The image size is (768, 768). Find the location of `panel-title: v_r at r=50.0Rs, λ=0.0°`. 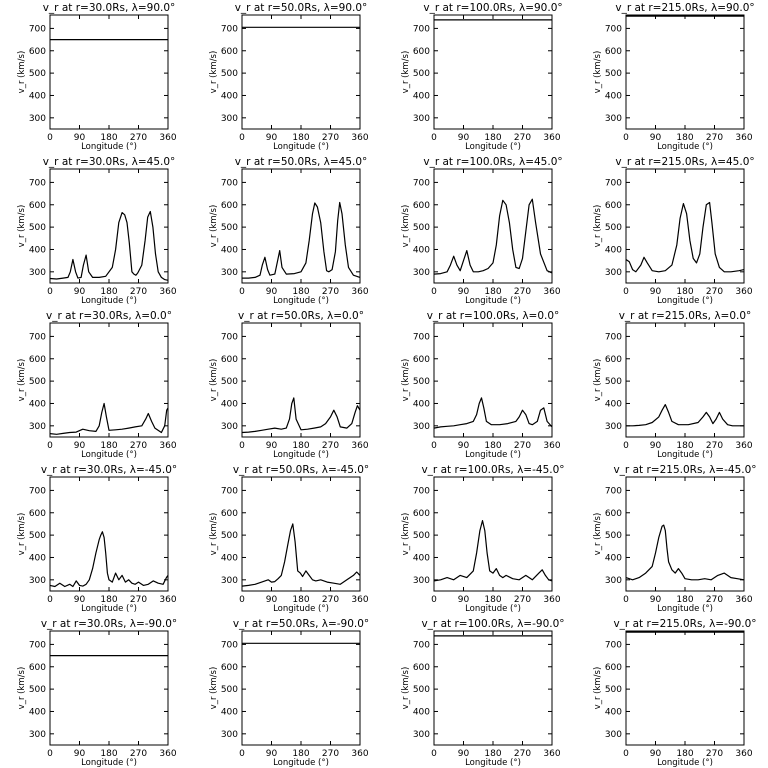

panel-title: v_r at r=50.0Rs, λ=0.0° is located at coordinates (301, 316).